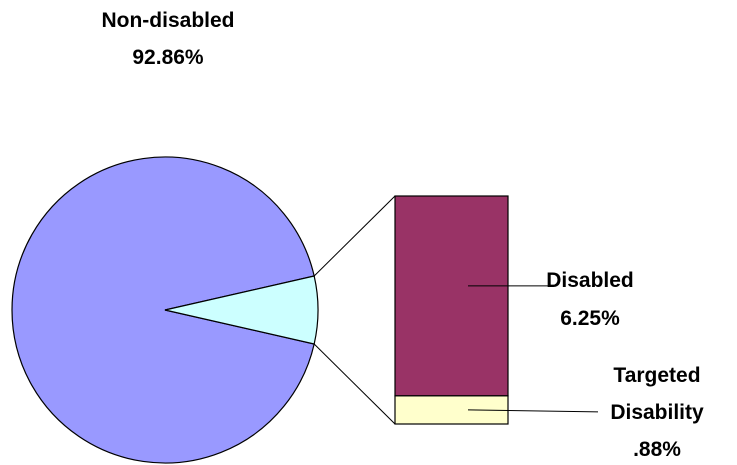 Image resolution: width=737 pixels, height=465 pixels. What do you see at coordinates (167, 20) in the screenshot?
I see `label-non-disabled-name: Non-disabled` at bounding box center [167, 20].